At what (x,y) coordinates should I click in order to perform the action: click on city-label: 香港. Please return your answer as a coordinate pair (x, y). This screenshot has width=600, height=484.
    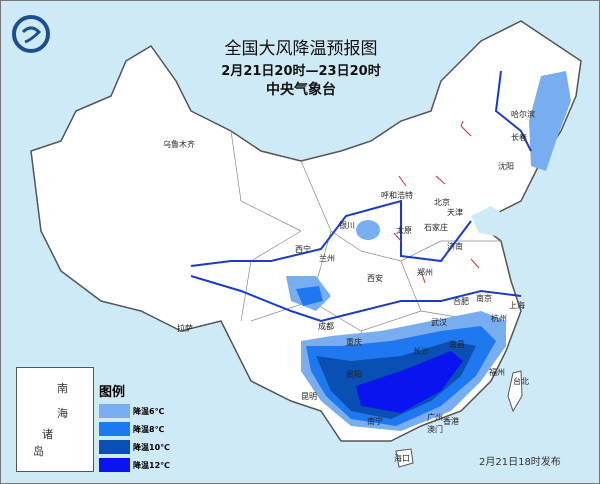
    Looking at the image, I should click on (451, 421).